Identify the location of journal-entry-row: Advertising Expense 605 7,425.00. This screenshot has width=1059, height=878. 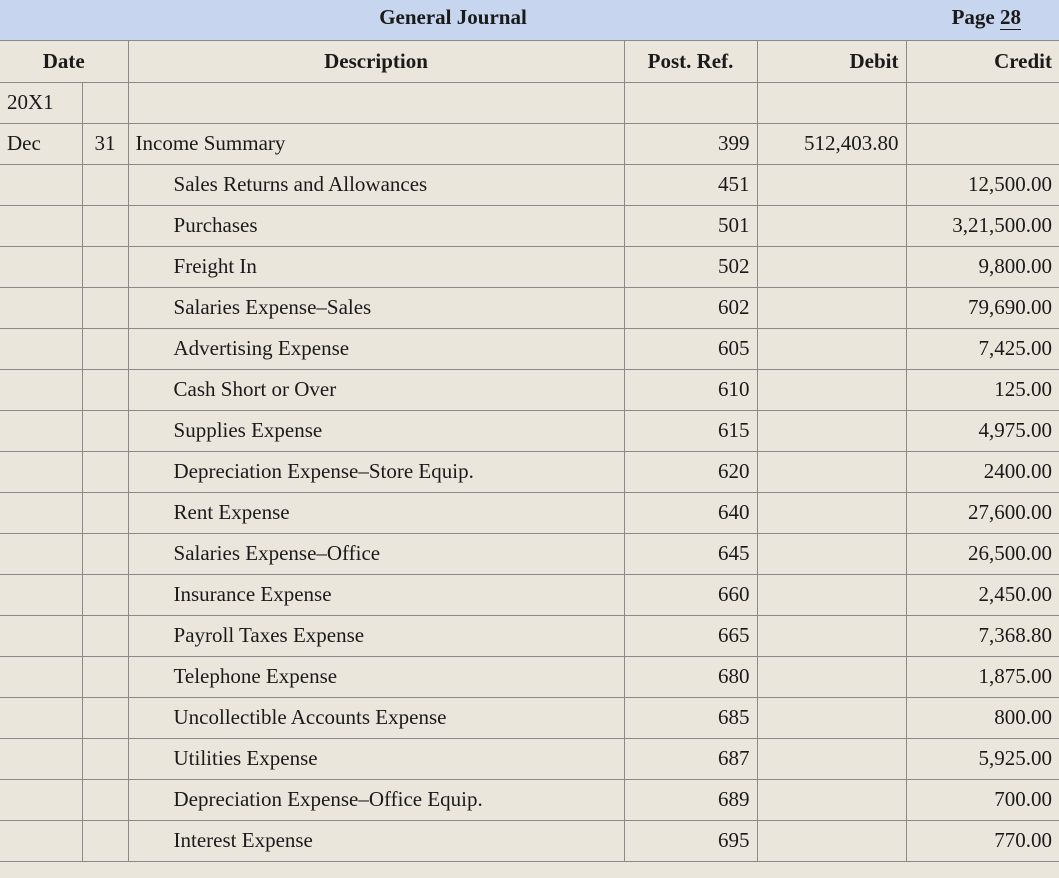
(529, 348).